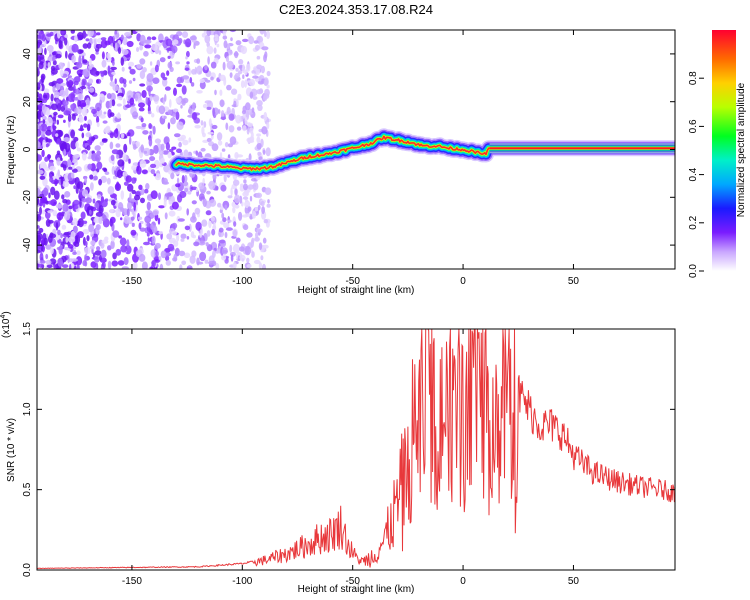  I want to click on x-tick-label: -150, so click(132, 581).